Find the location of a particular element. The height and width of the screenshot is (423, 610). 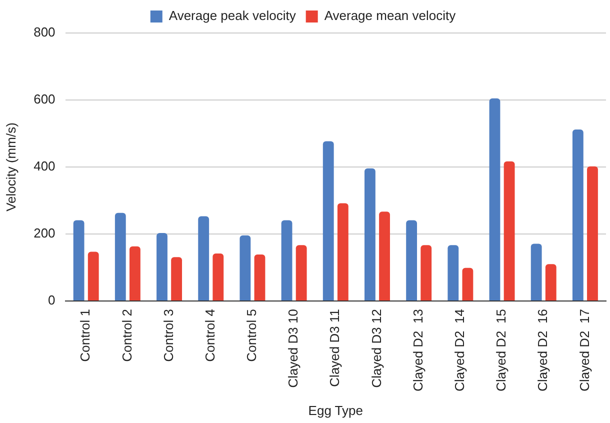

x-tick-label: Clayed D2 14 is located at coordinates (459, 350).